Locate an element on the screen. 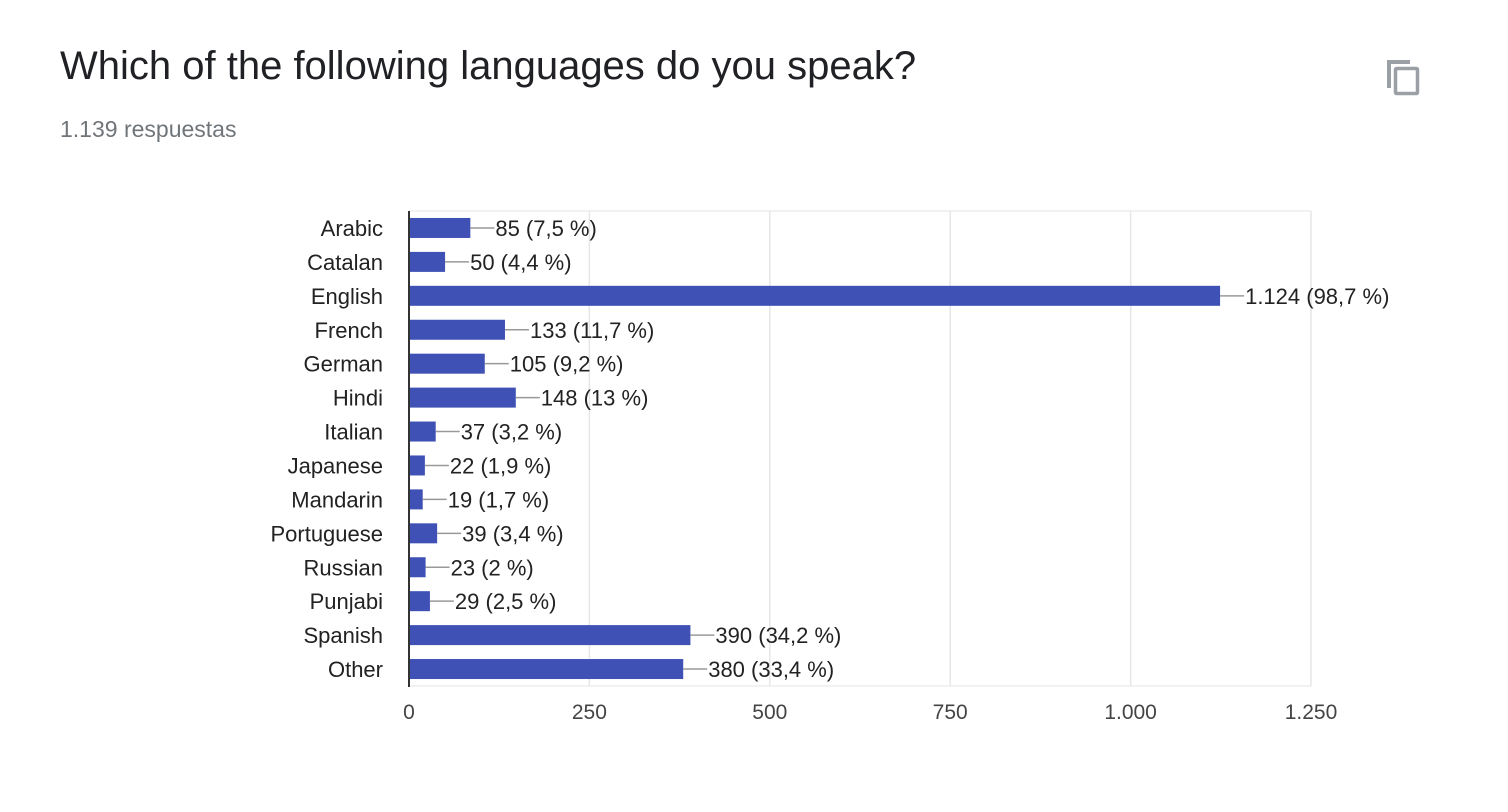 The image size is (1508, 812). data-label: 85 (7,5 %) is located at coordinates (546, 228).